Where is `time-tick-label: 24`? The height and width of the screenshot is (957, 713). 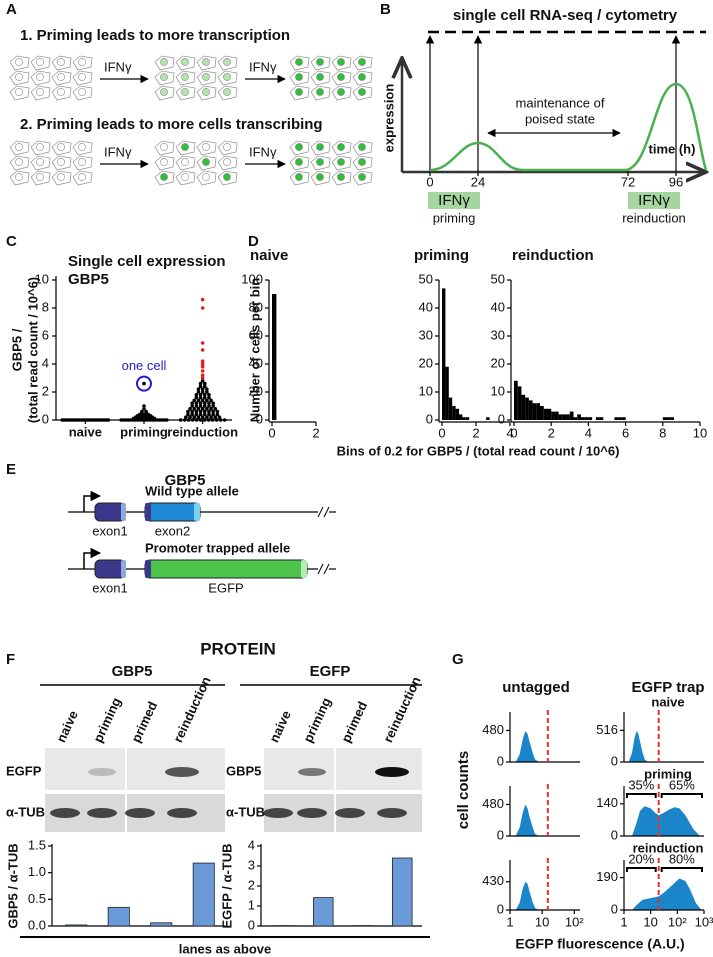 time-tick-label: 24 is located at coordinates (478, 181).